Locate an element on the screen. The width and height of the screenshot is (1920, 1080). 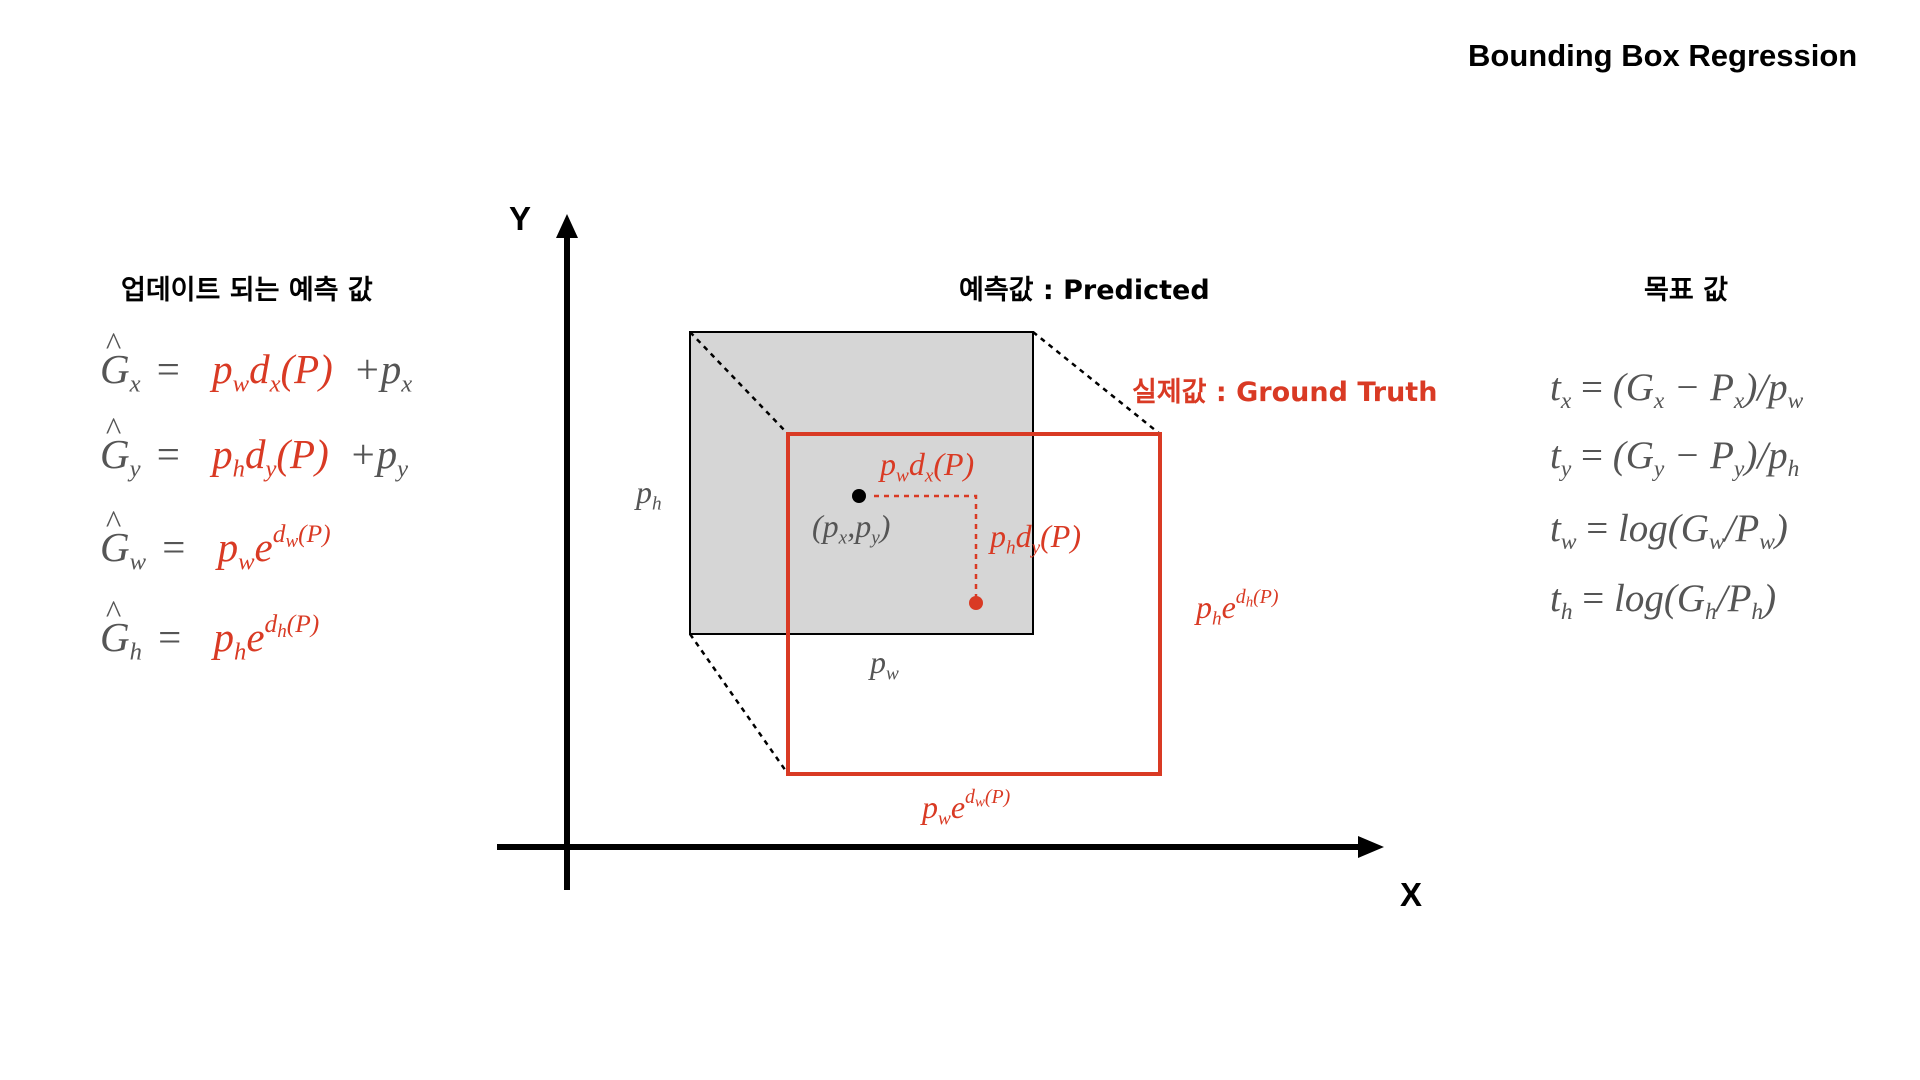
page-title: Bounding Box Regression is located at coordinates (1663, 55).